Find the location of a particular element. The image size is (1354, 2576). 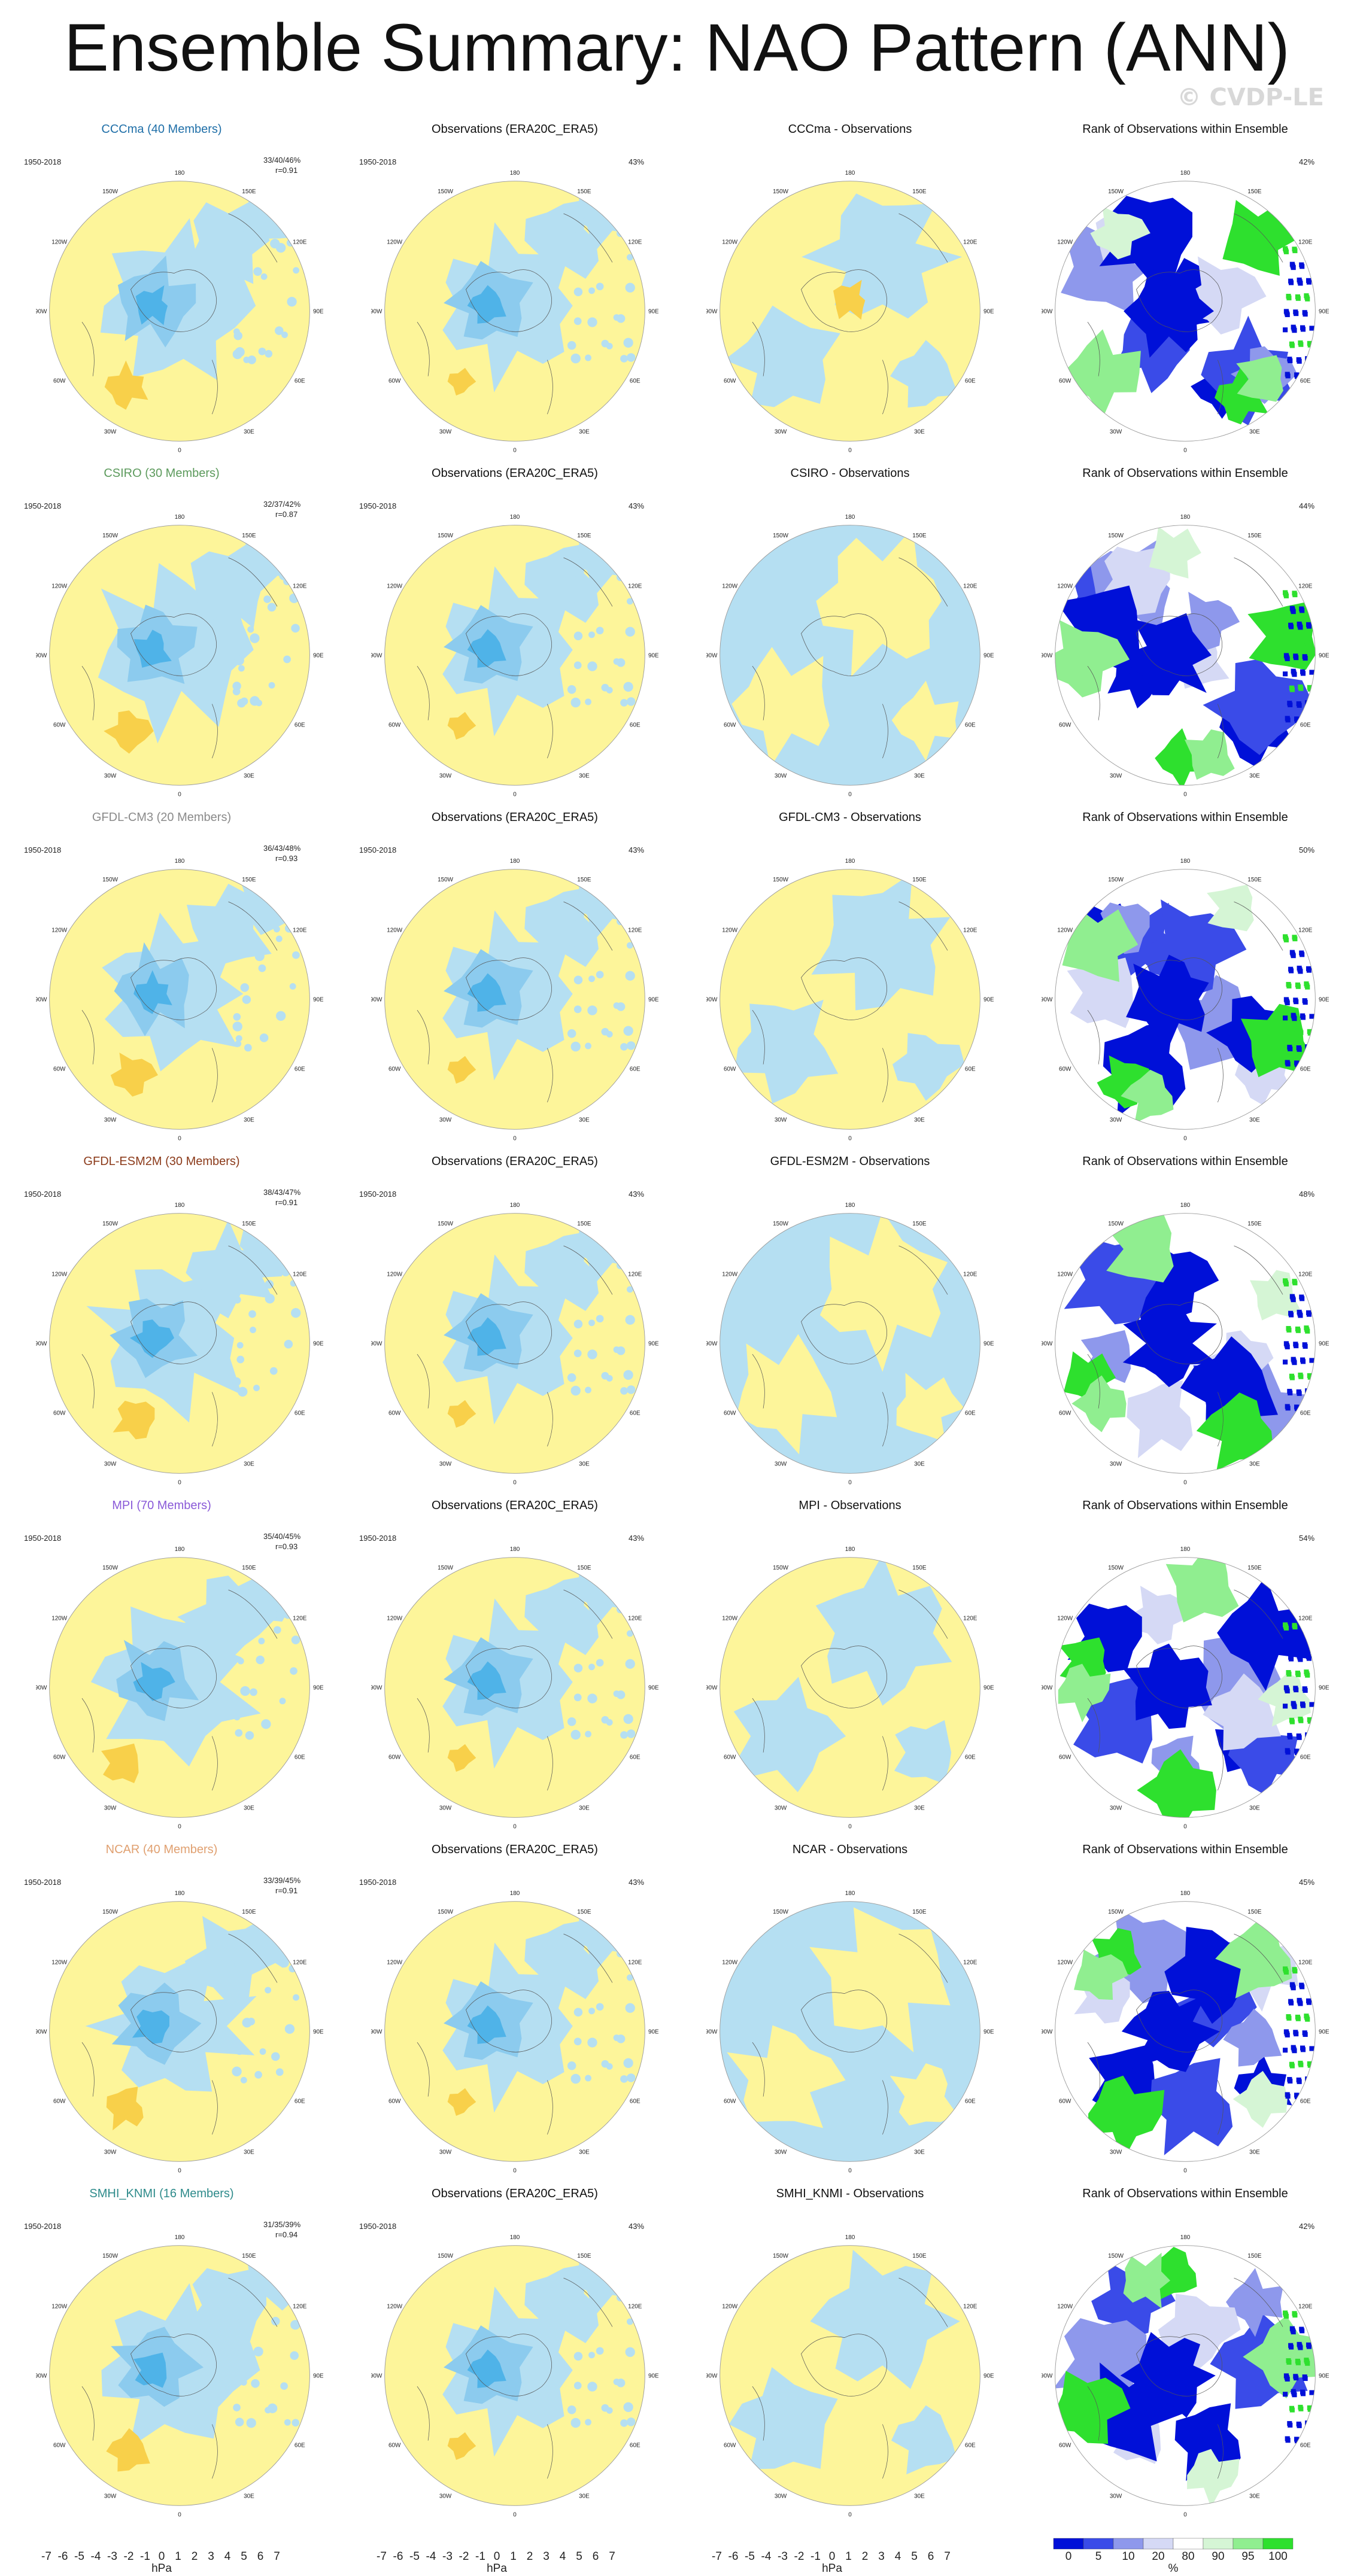

map-difference: 180 150E 120E 90E 60E 30E 0 30W 60W 90W 120W 150W is located at coordinates (850, 2376).